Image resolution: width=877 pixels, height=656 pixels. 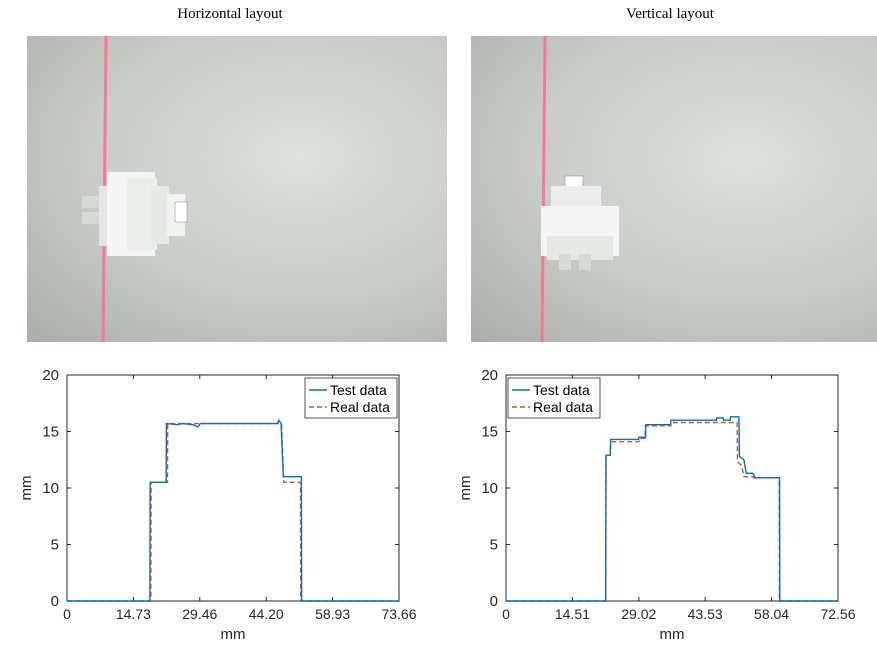 I want to click on x-tick-label: 29.02, so click(x=638, y=614).